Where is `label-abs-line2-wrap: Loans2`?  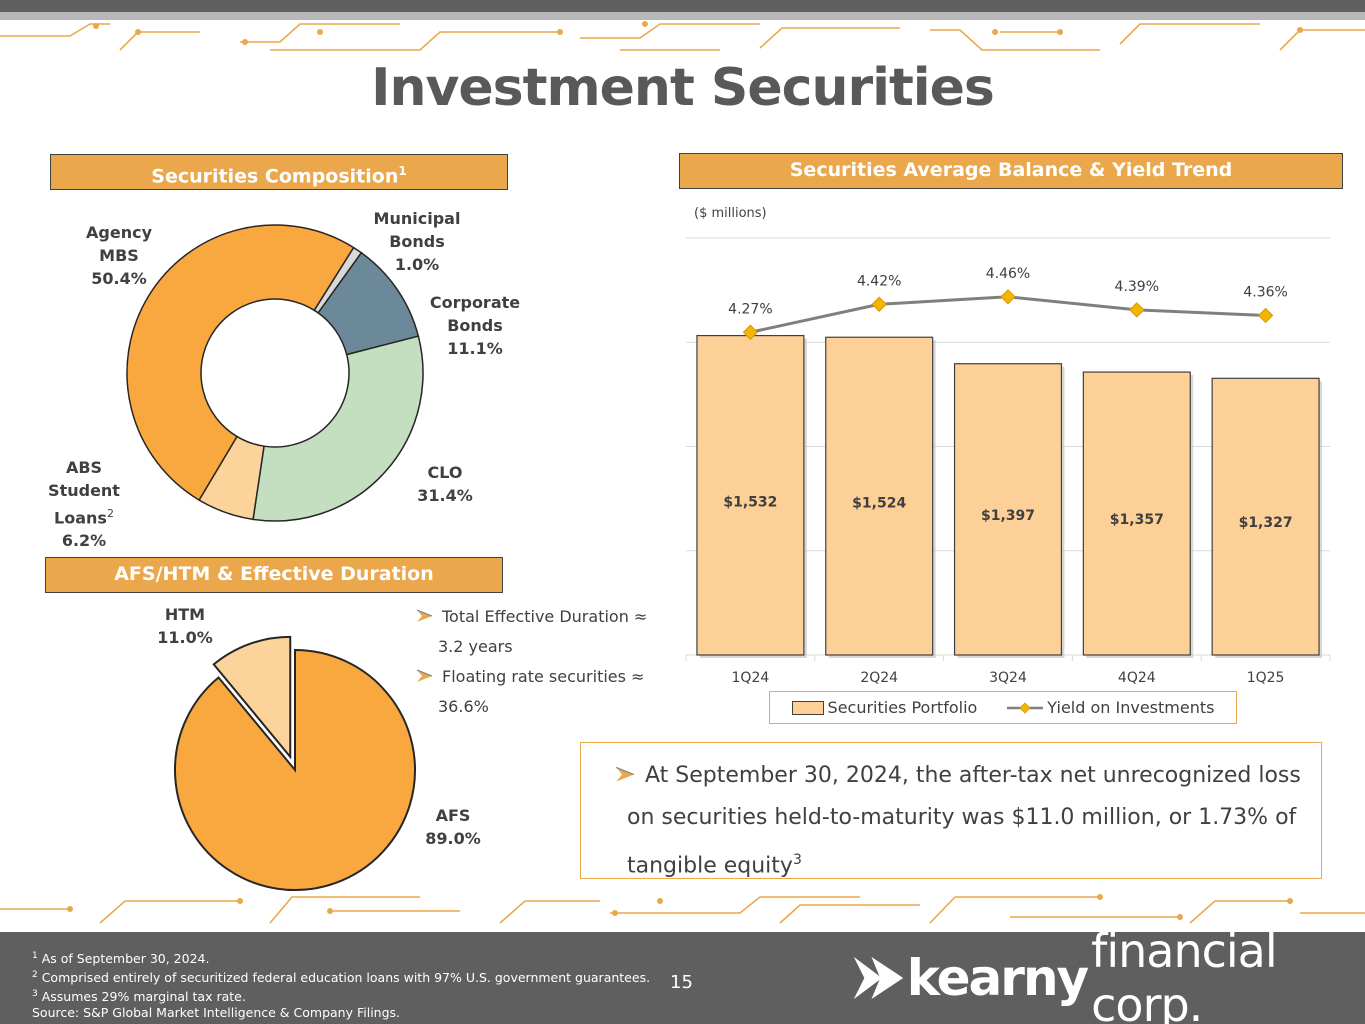 label-abs-line2-wrap: Loans2 is located at coordinates (84, 515).